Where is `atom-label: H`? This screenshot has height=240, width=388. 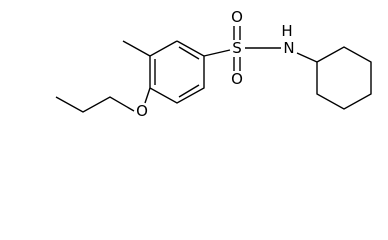 atom-label: H is located at coordinates (286, 31).